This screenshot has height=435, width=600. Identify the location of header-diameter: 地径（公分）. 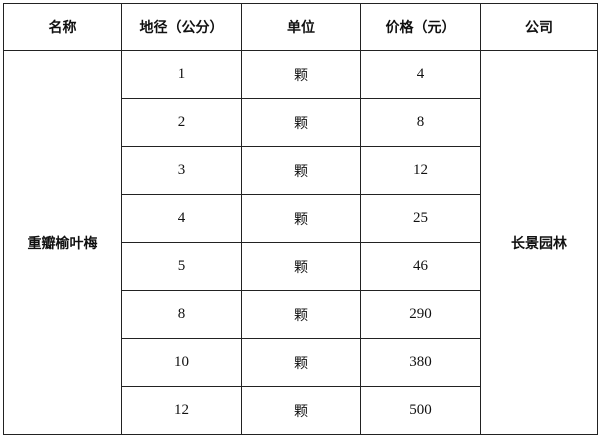
(181, 27).